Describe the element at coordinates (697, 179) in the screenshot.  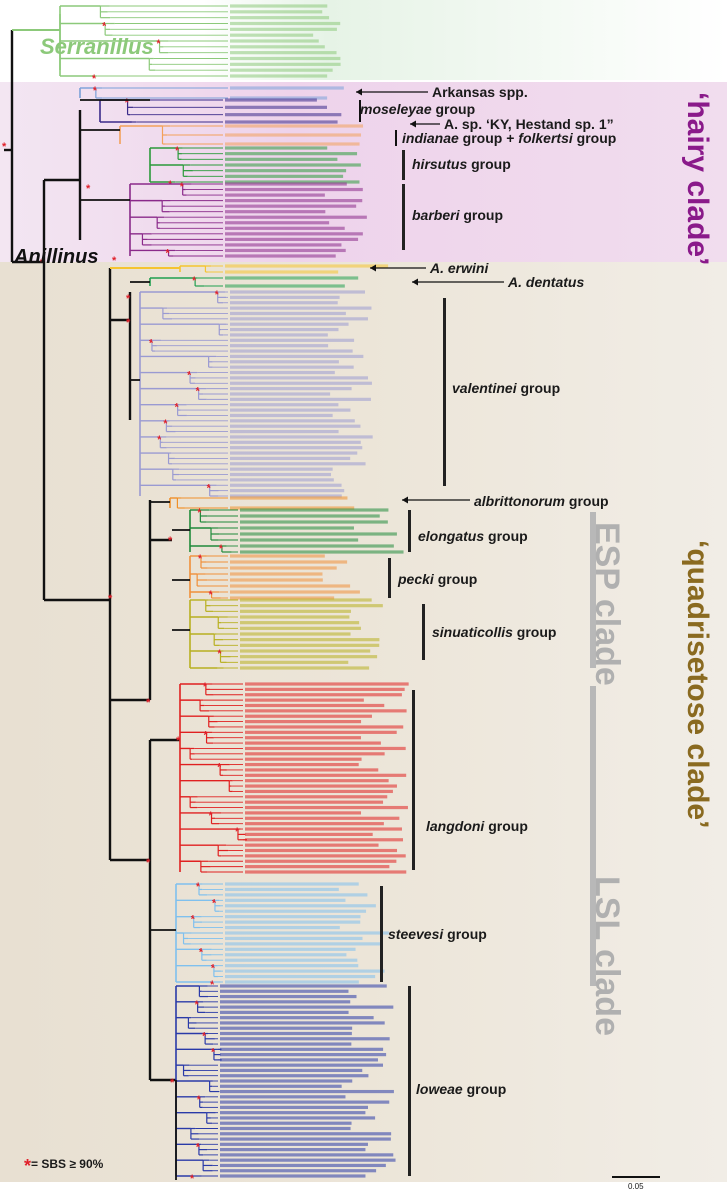
I see `hairy-clade-label: ‘hairy clade’` at that location.